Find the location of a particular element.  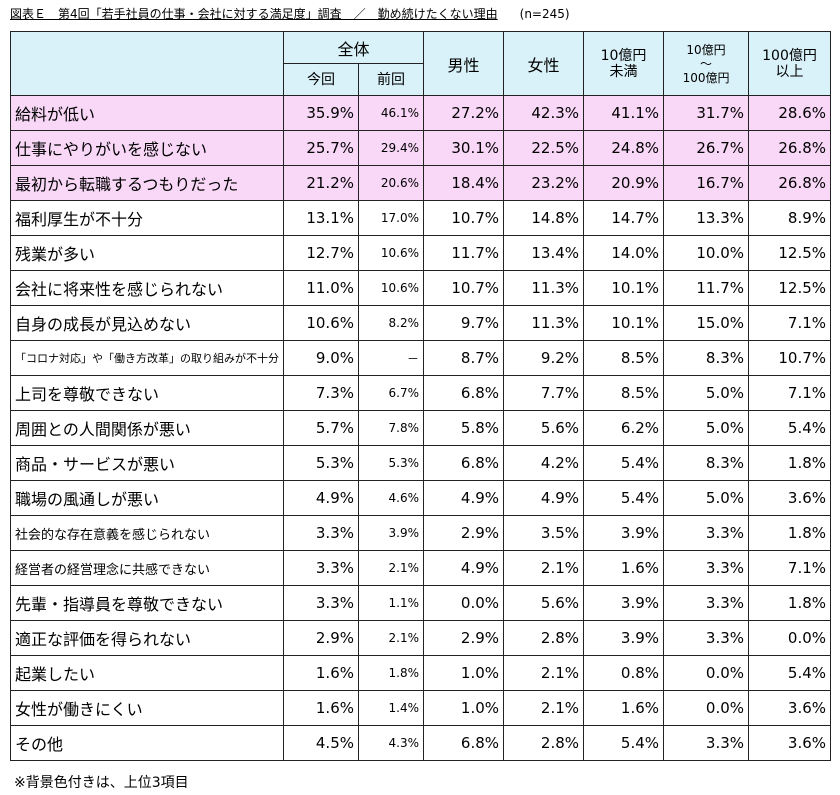

header-over100: 100億円 以上 is located at coordinates (790, 63).